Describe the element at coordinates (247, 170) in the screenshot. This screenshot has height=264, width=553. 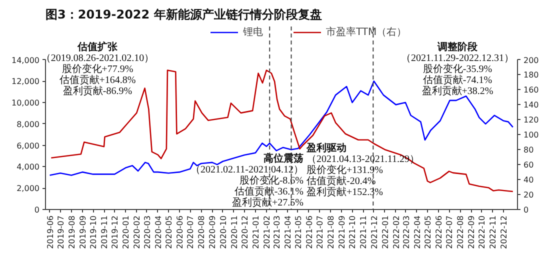
I see `annotation: （2021.02.11-2021.04.12）` at that location.